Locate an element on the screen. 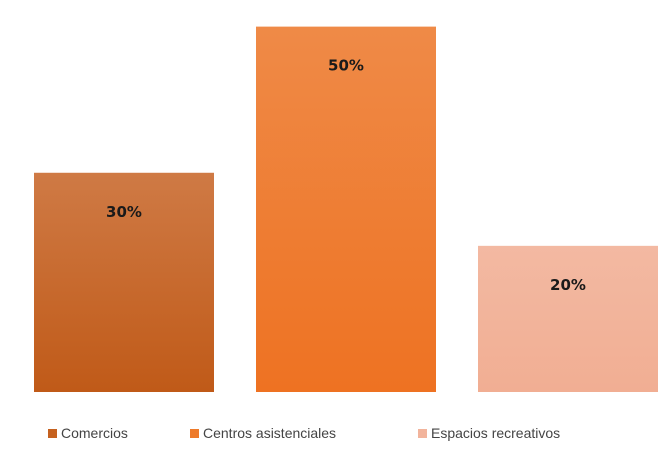 This screenshot has height=450, width=662. data-label-espacios-recreativos: 20% is located at coordinates (568, 285).